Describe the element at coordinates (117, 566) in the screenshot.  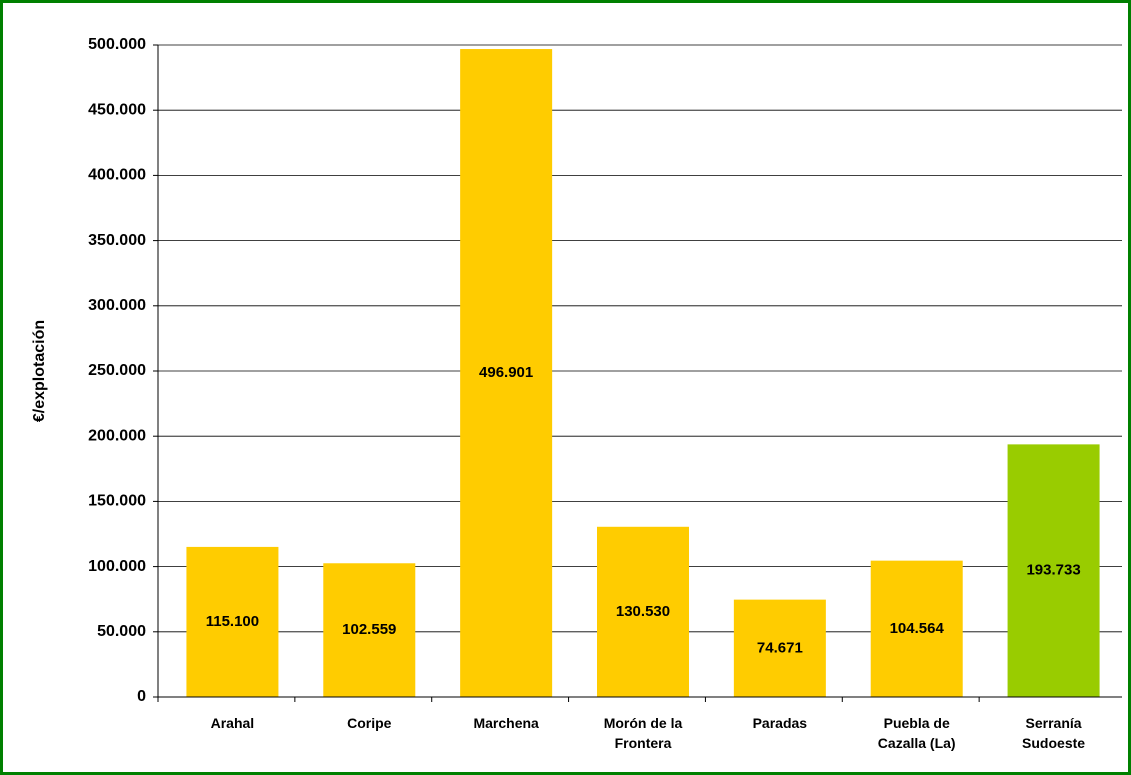
I see `y-tick-label: 100.000` at that location.